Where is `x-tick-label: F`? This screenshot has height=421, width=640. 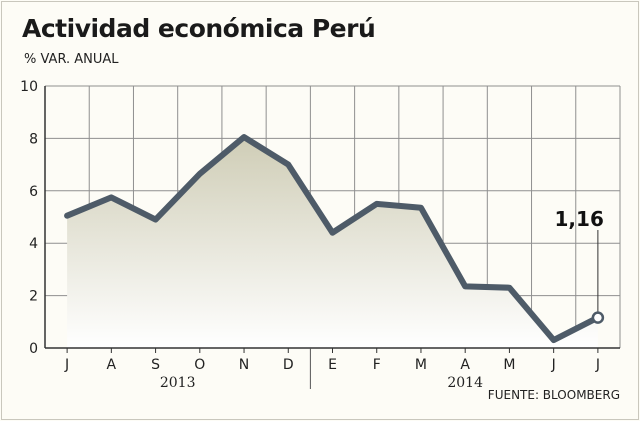
x-tick-label: F is located at coordinates (377, 365).